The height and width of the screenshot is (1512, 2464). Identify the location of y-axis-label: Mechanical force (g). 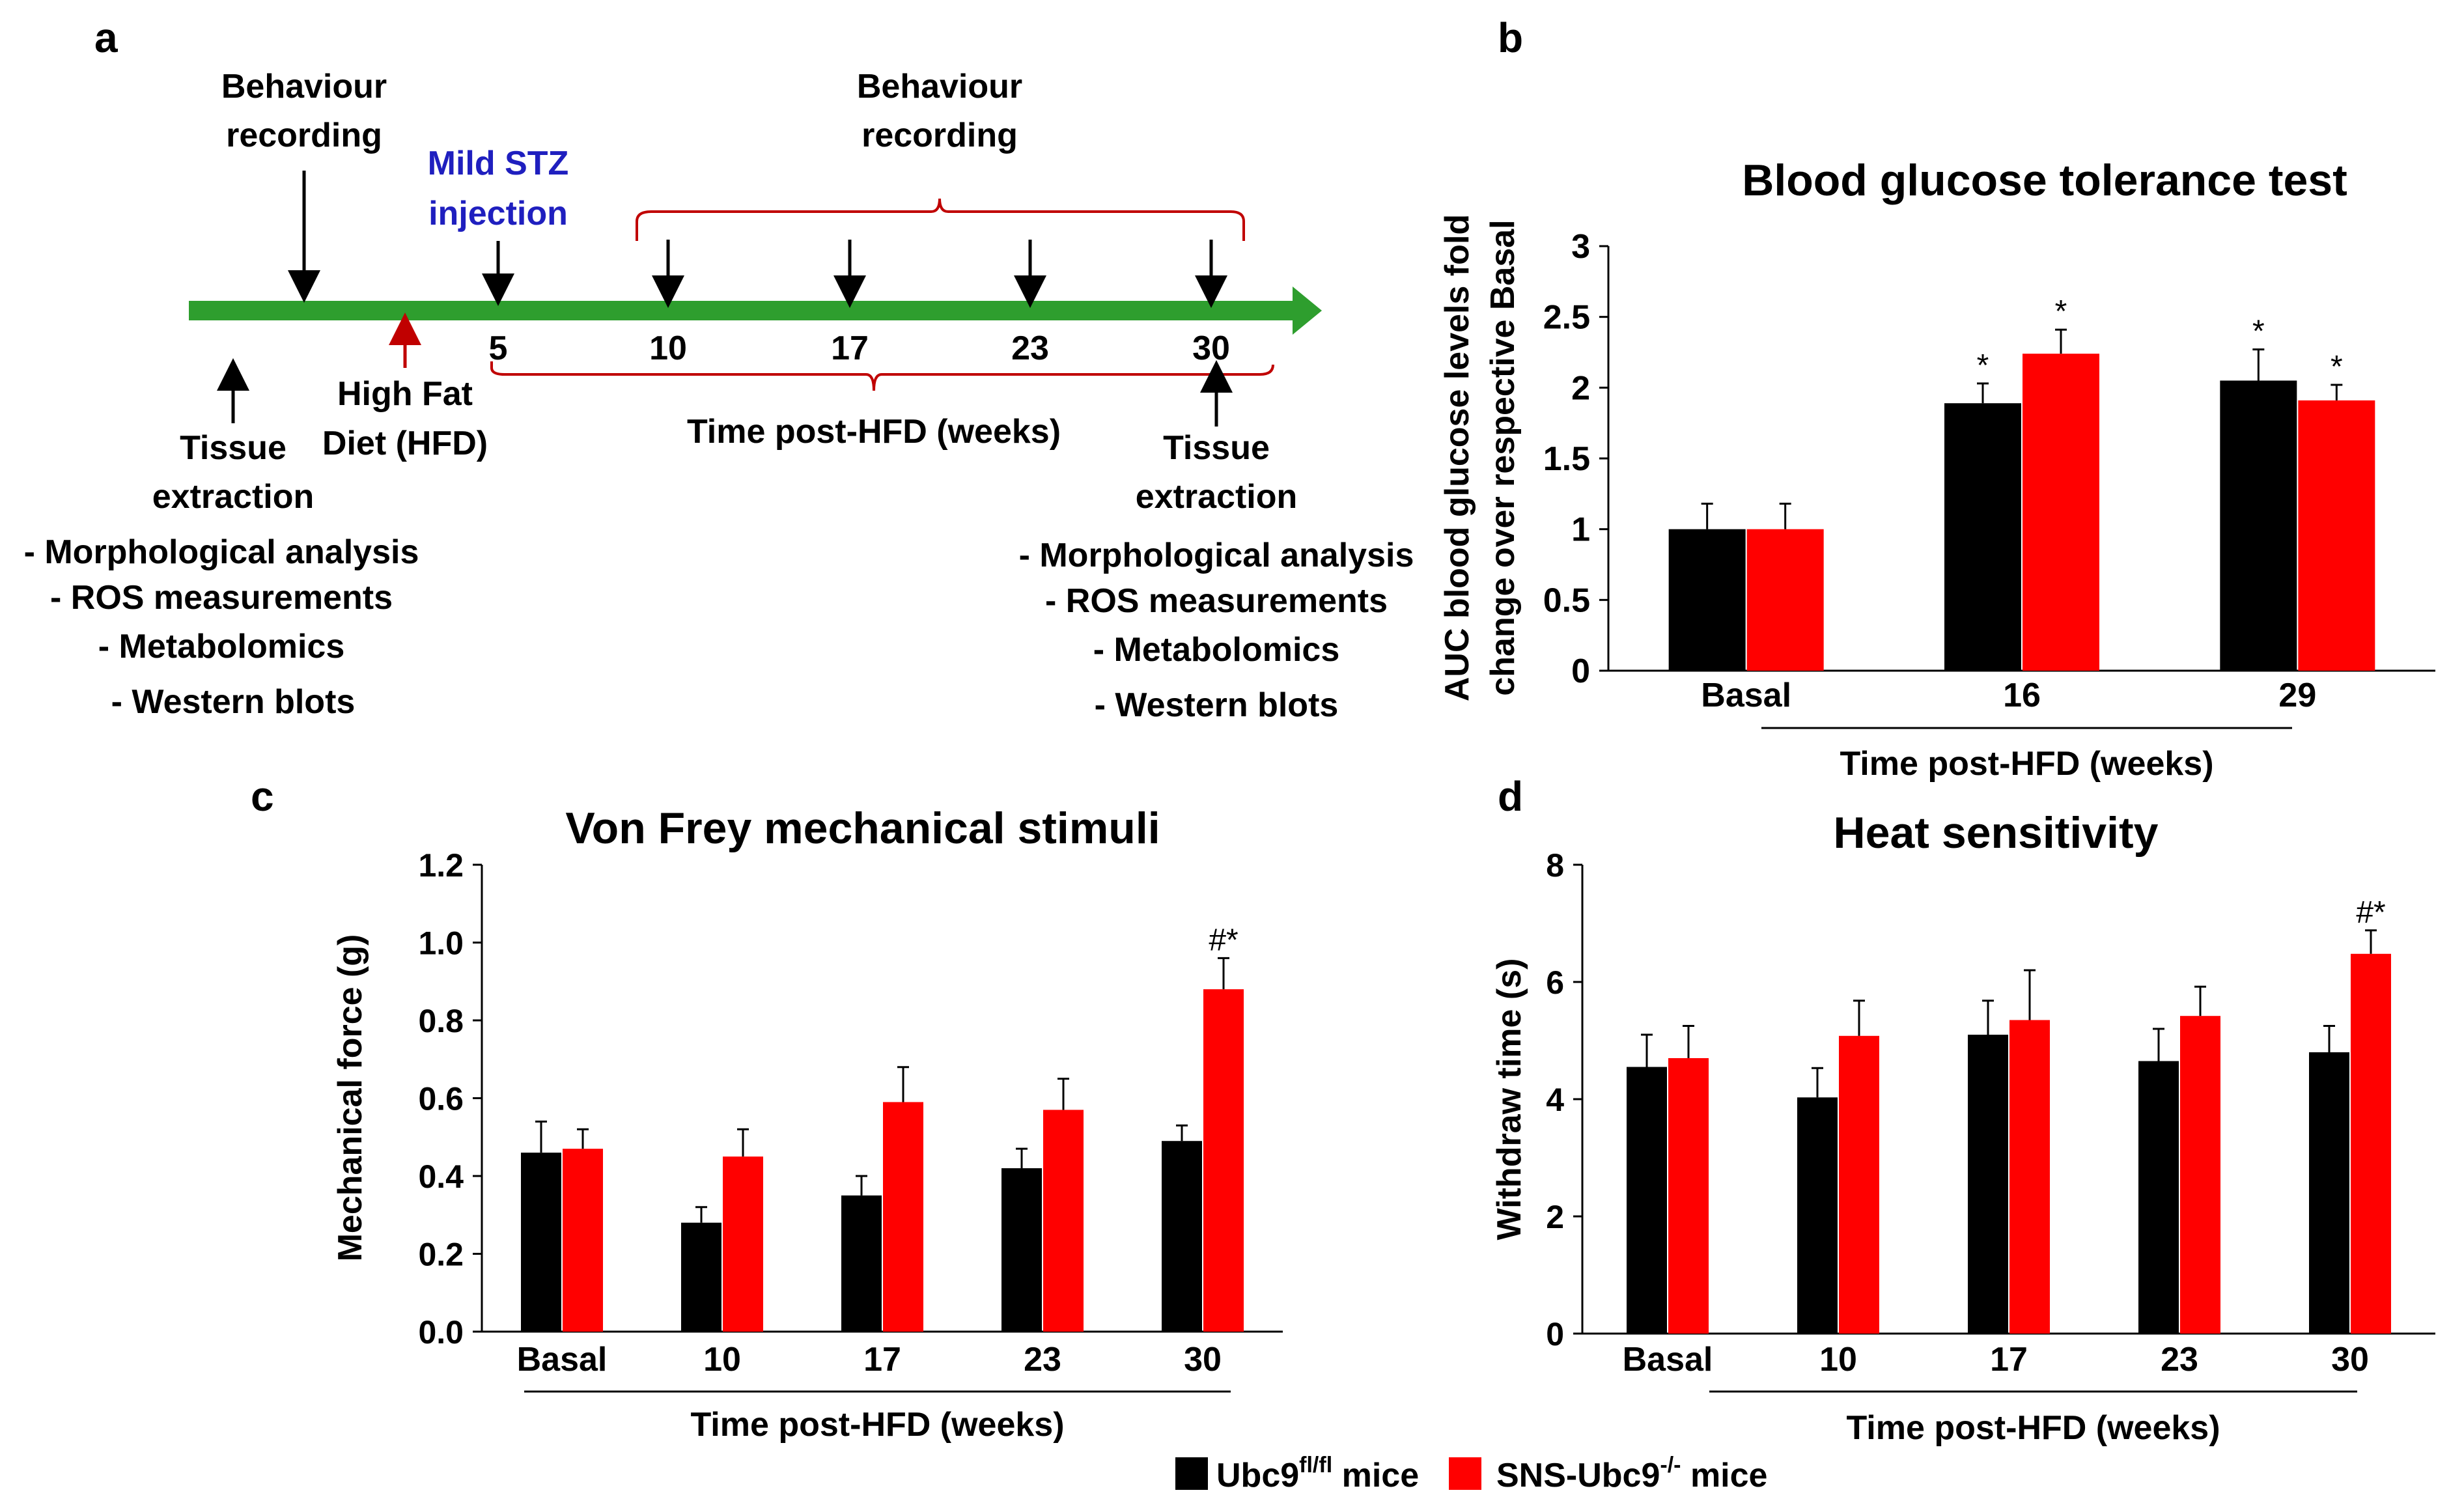
(350, 1098).